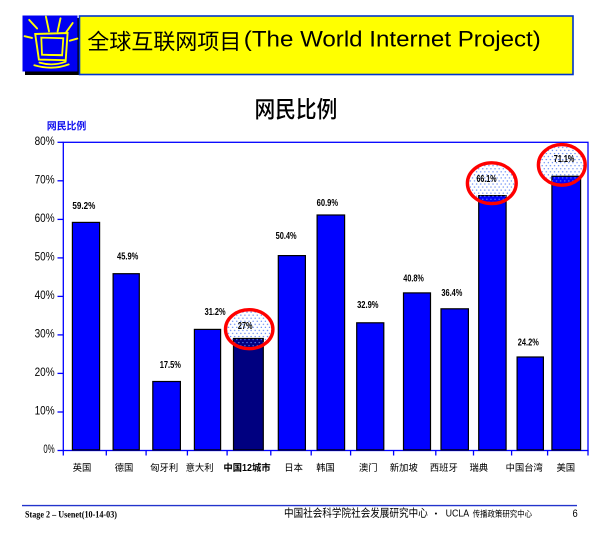 This screenshot has height=540, width=600. I want to click on svg-text: (The World Internet Project), so click(392, 39).